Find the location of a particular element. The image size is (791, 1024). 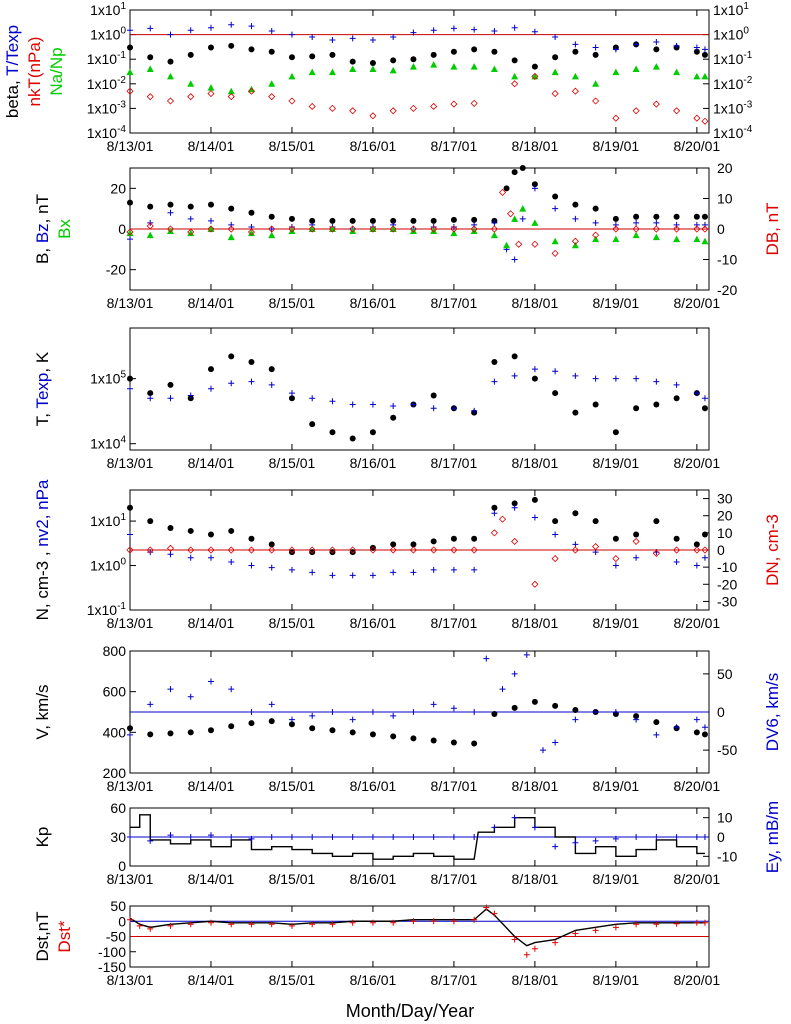

y-tick-label: -20 is located at coordinates (116, 270).